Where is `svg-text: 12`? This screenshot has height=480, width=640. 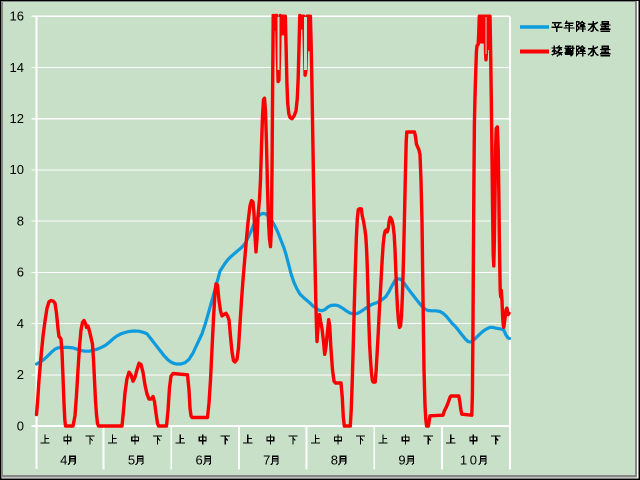 svg-text: 12 is located at coordinates (17, 118).